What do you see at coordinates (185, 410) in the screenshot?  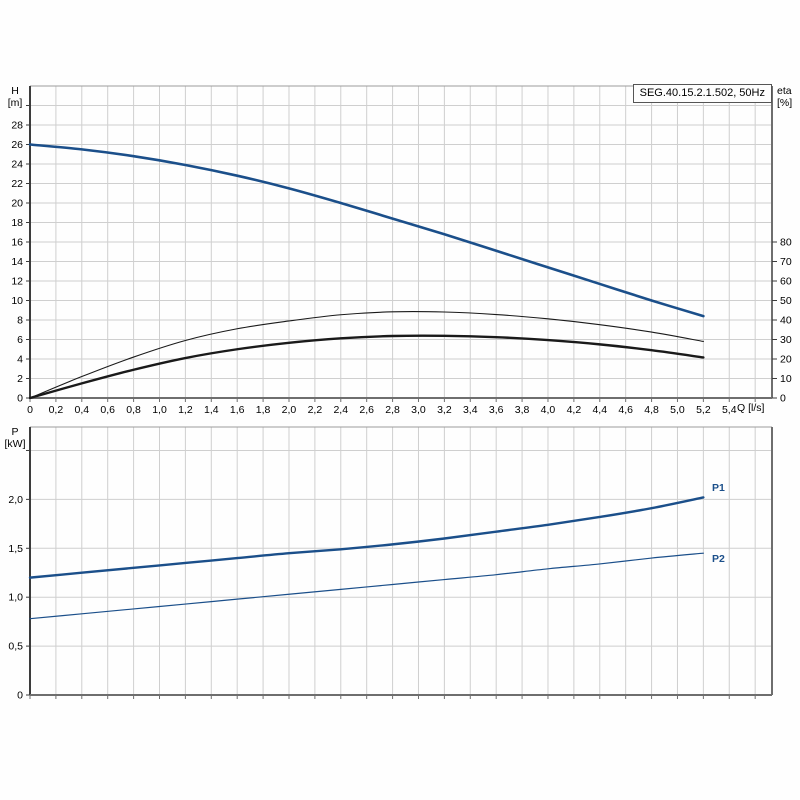 I see `x-tick-label: 1,2` at bounding box center [185, 410].